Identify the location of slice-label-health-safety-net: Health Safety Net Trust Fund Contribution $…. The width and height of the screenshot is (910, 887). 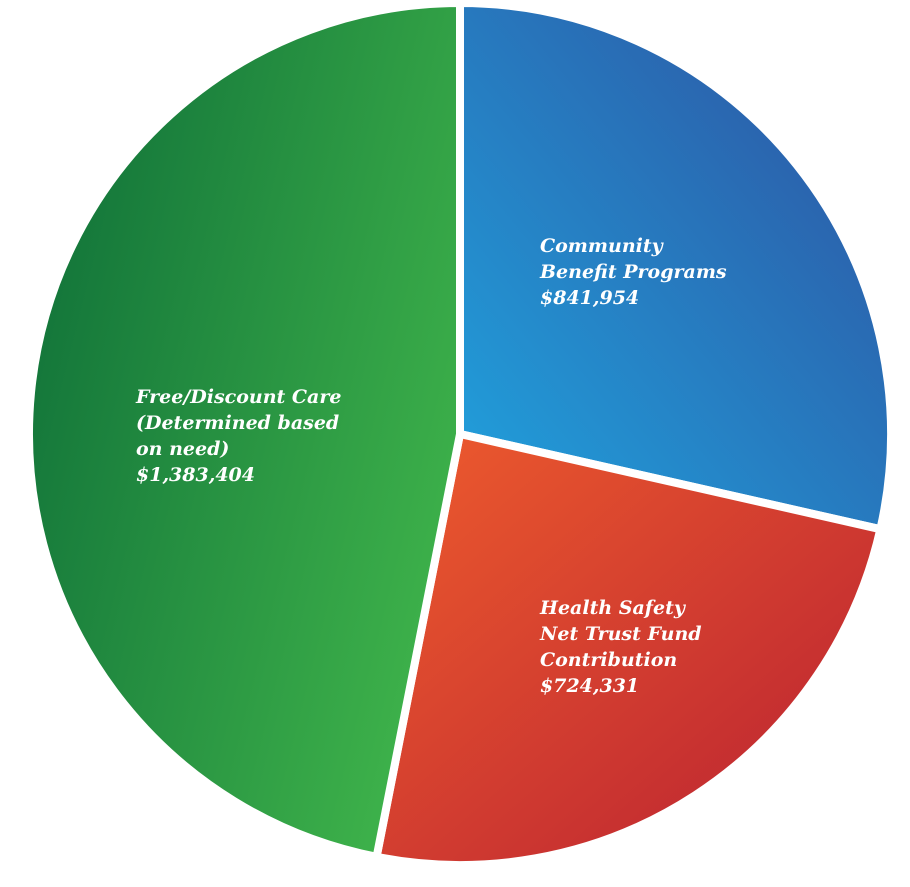
(621, 647).